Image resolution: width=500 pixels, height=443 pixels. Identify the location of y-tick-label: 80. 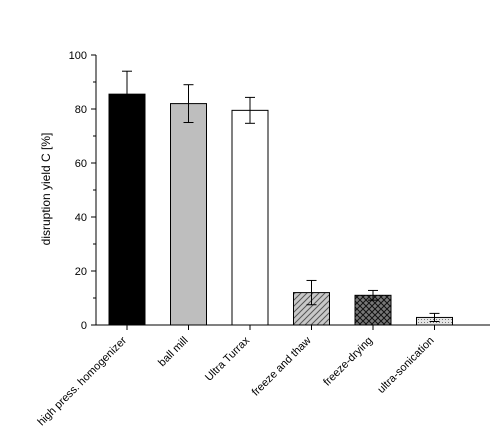
(81, 110).